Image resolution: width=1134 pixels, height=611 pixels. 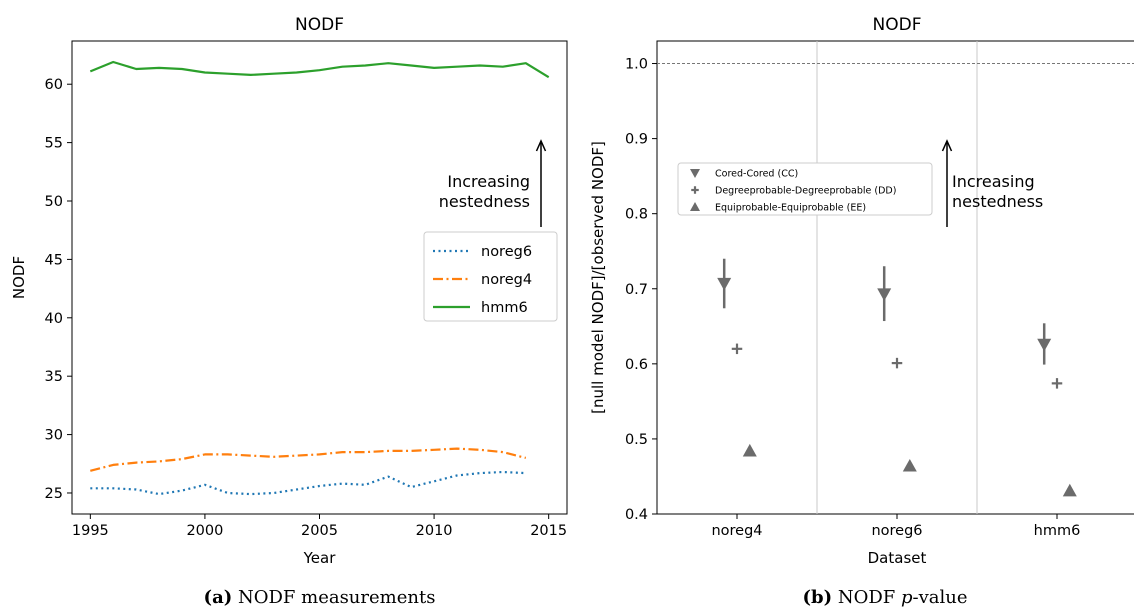 I want to click on marker-triangle-down-hmm6, so click(x=1044, y=345).